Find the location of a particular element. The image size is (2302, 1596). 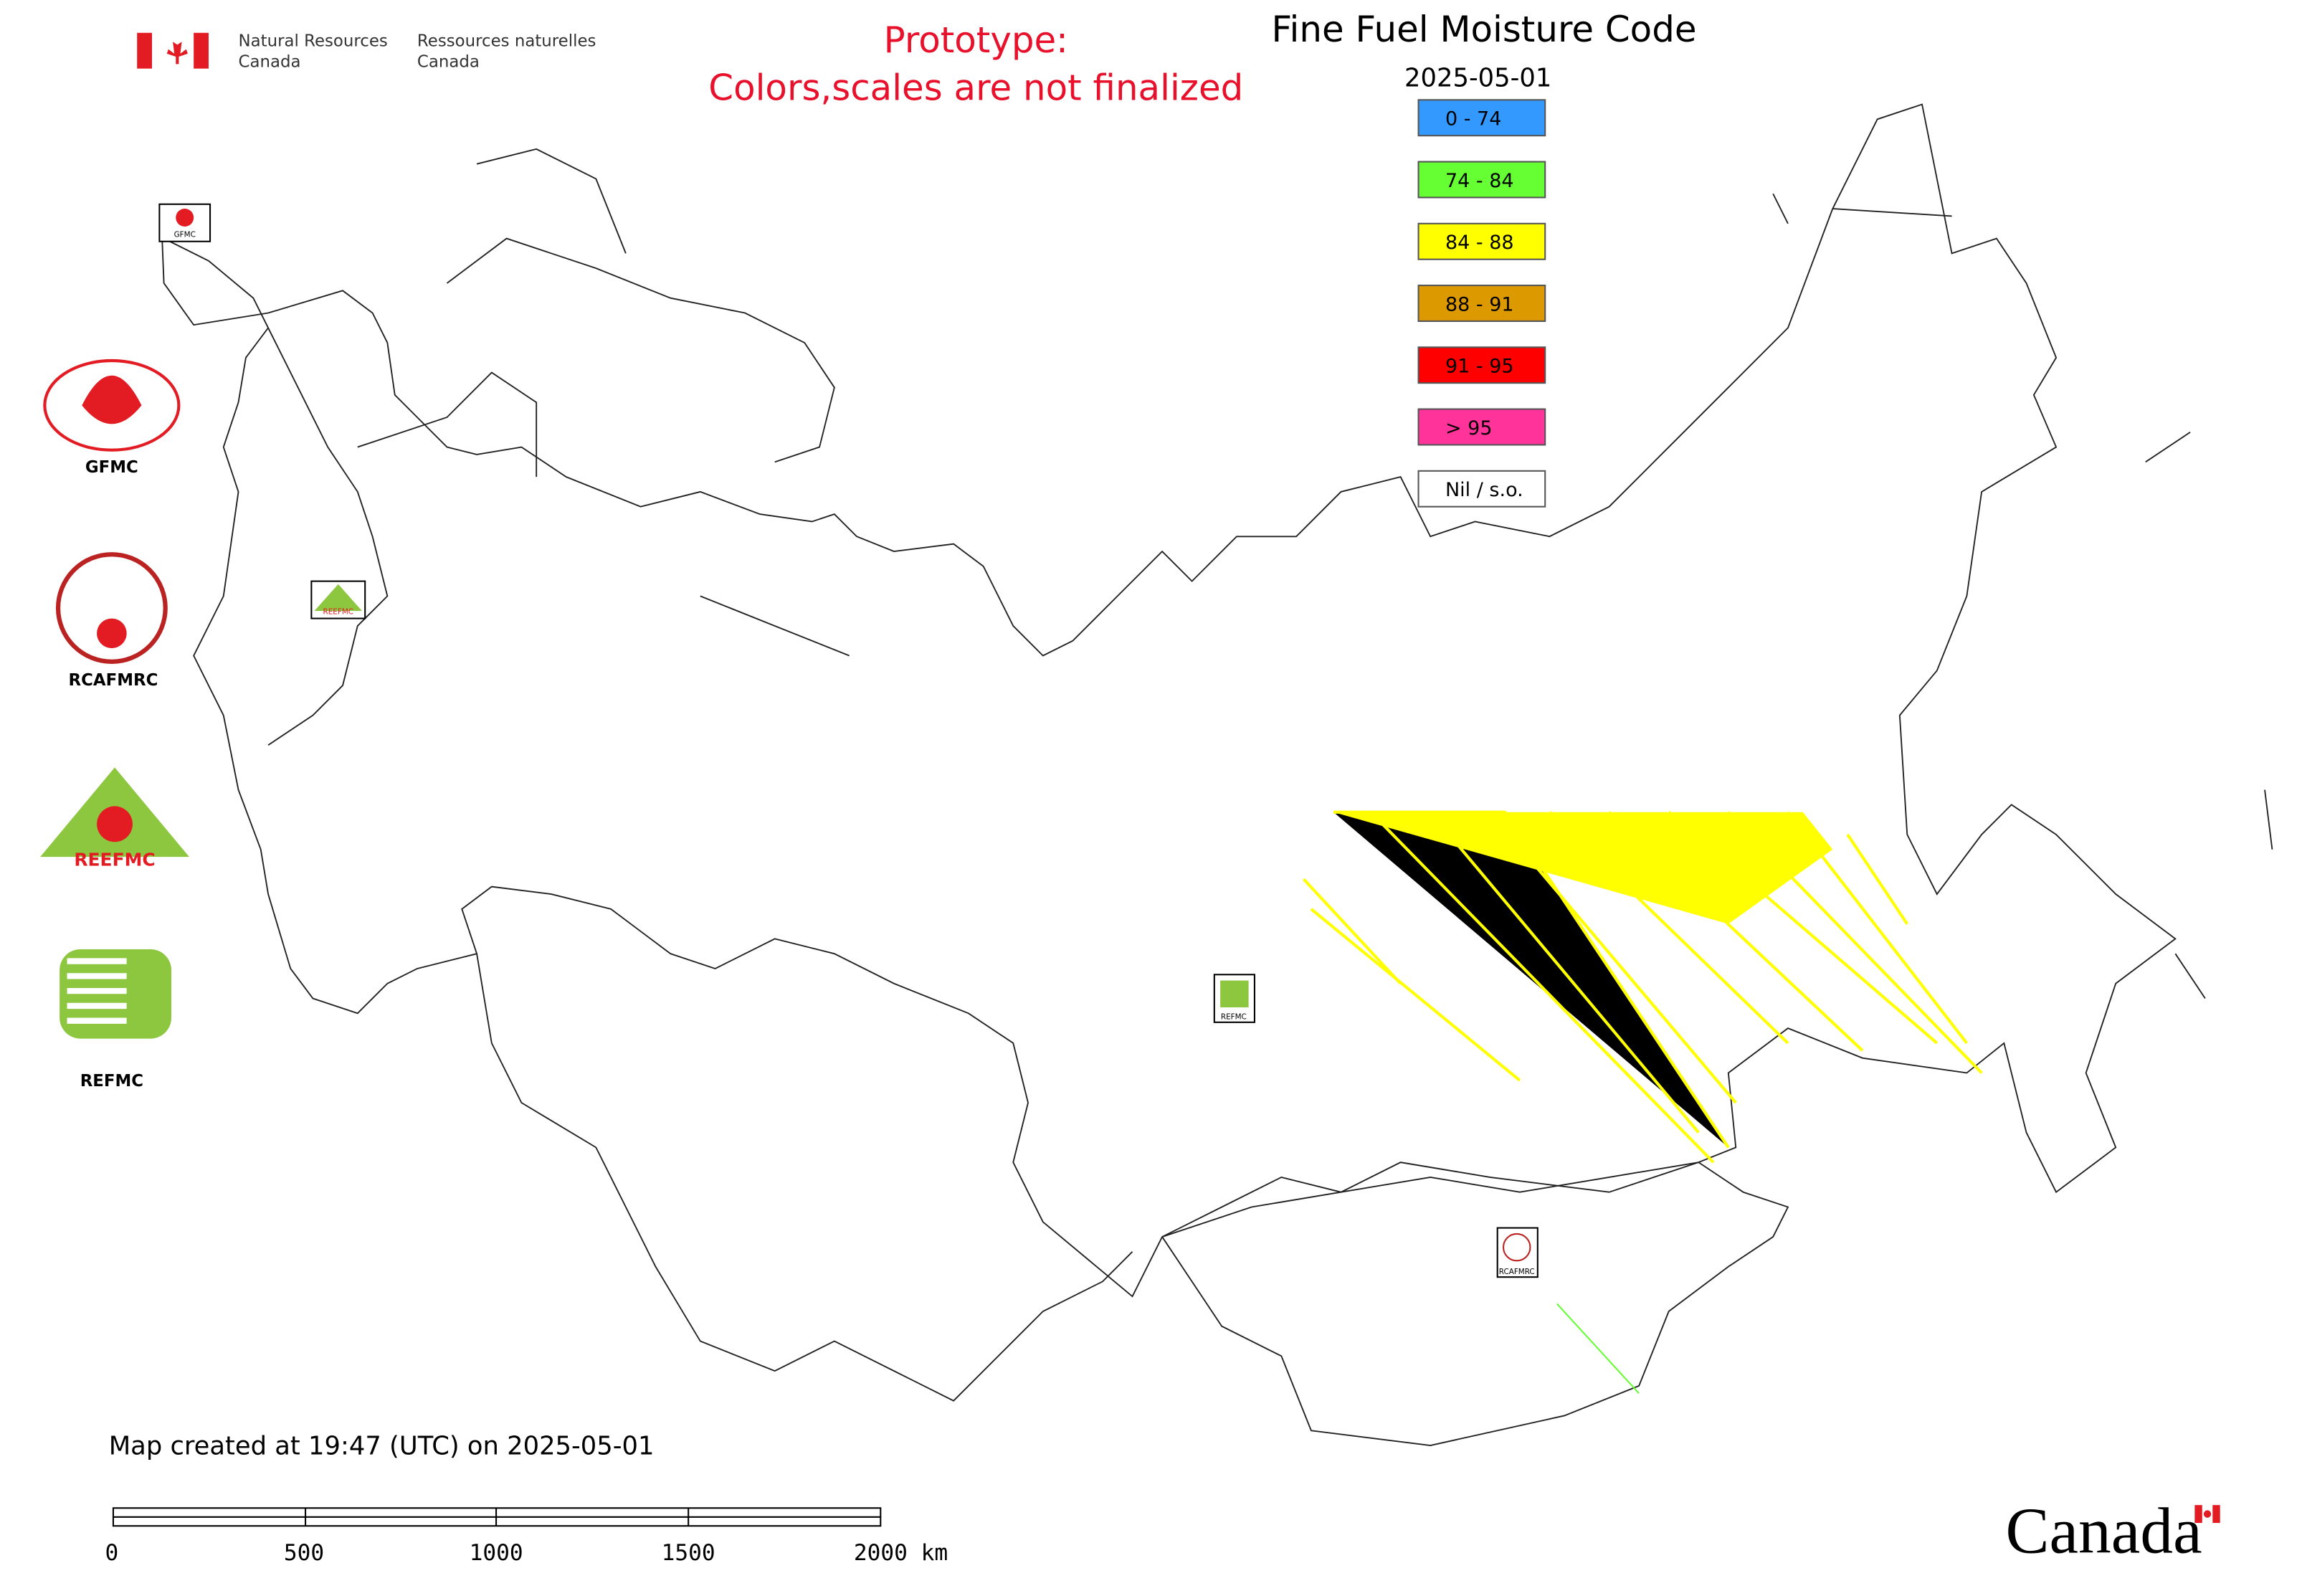

legend-label: Nil / s.o. is located at coordinates (1484, 490).